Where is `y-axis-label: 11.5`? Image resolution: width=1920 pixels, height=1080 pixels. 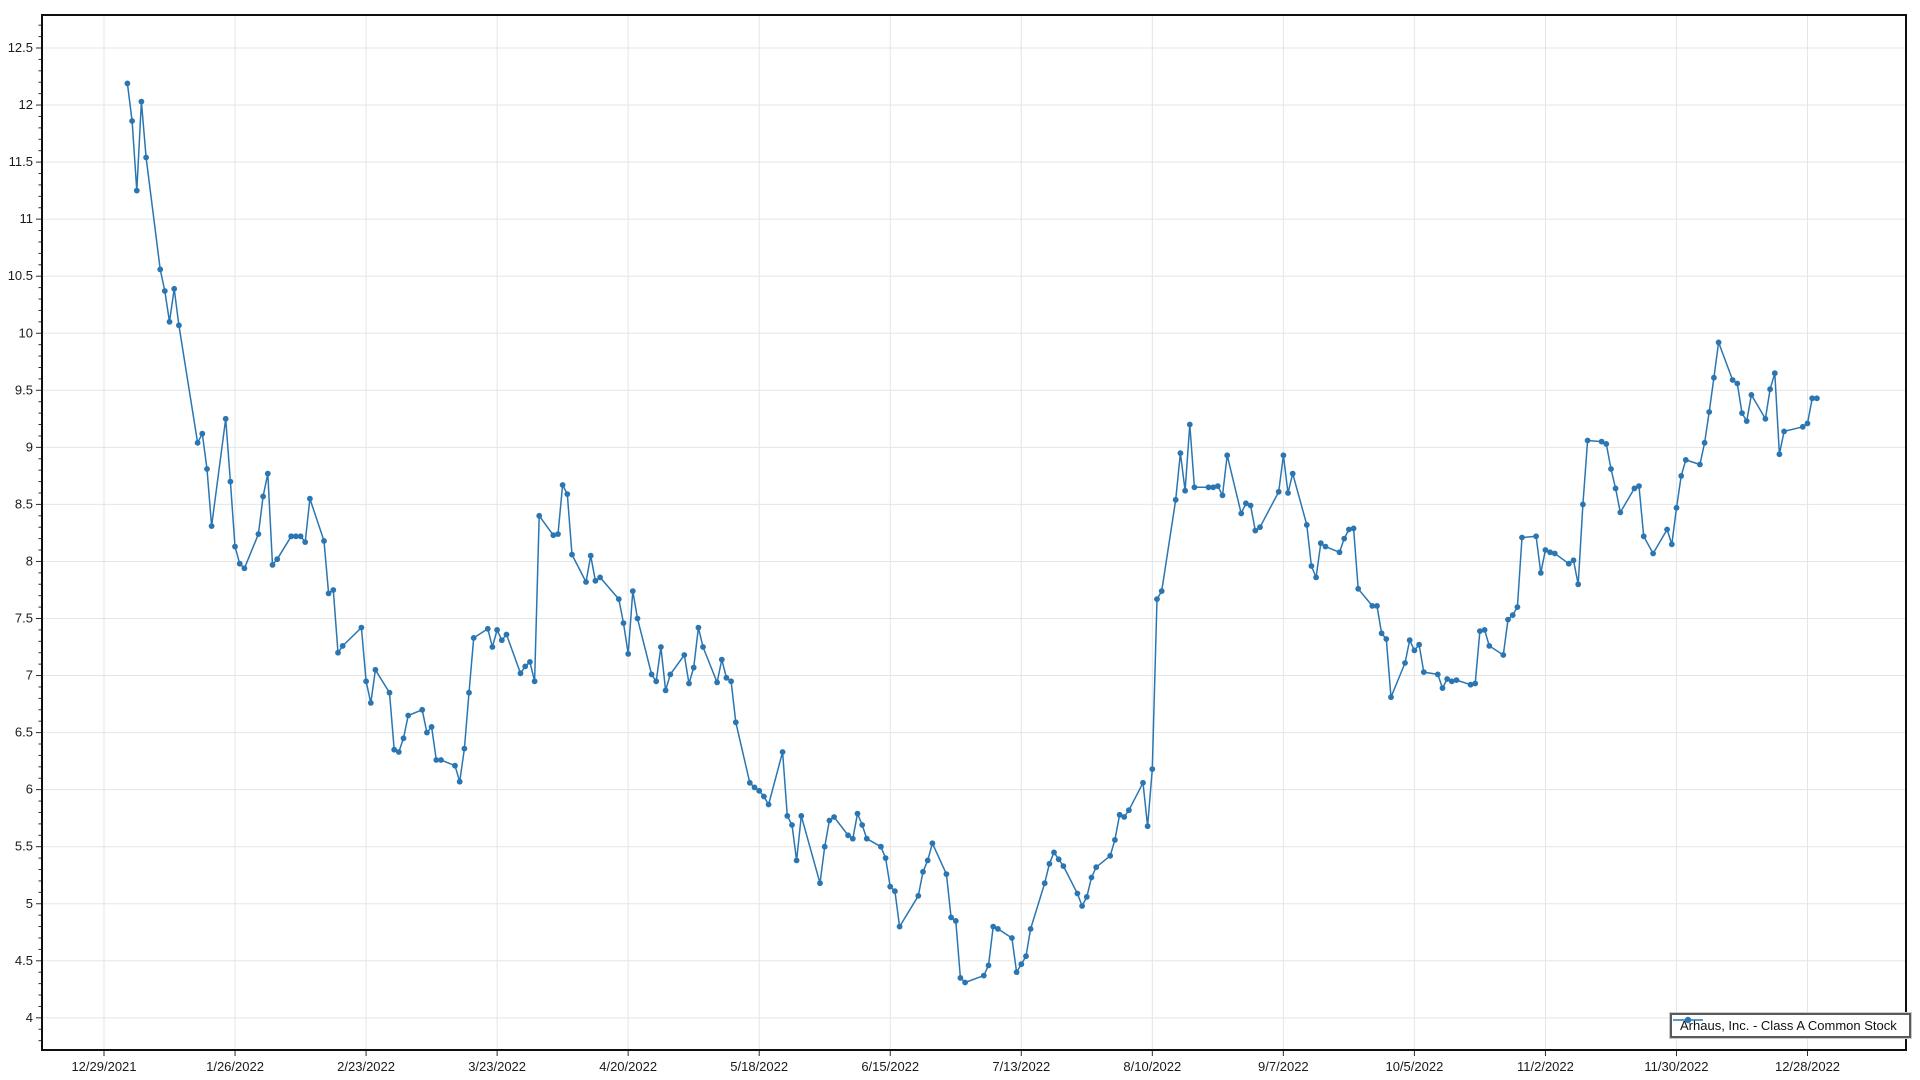 y-axis-label: 11.5 is located at coordinates (21, 161).